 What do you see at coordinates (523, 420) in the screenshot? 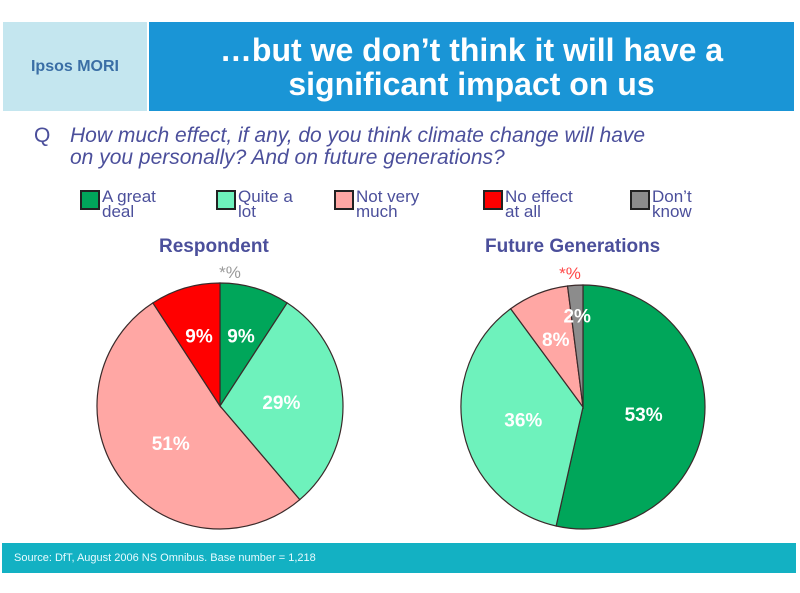
I see `pie-label-future-generations-1: 36%` at bounding box center [523, 420].